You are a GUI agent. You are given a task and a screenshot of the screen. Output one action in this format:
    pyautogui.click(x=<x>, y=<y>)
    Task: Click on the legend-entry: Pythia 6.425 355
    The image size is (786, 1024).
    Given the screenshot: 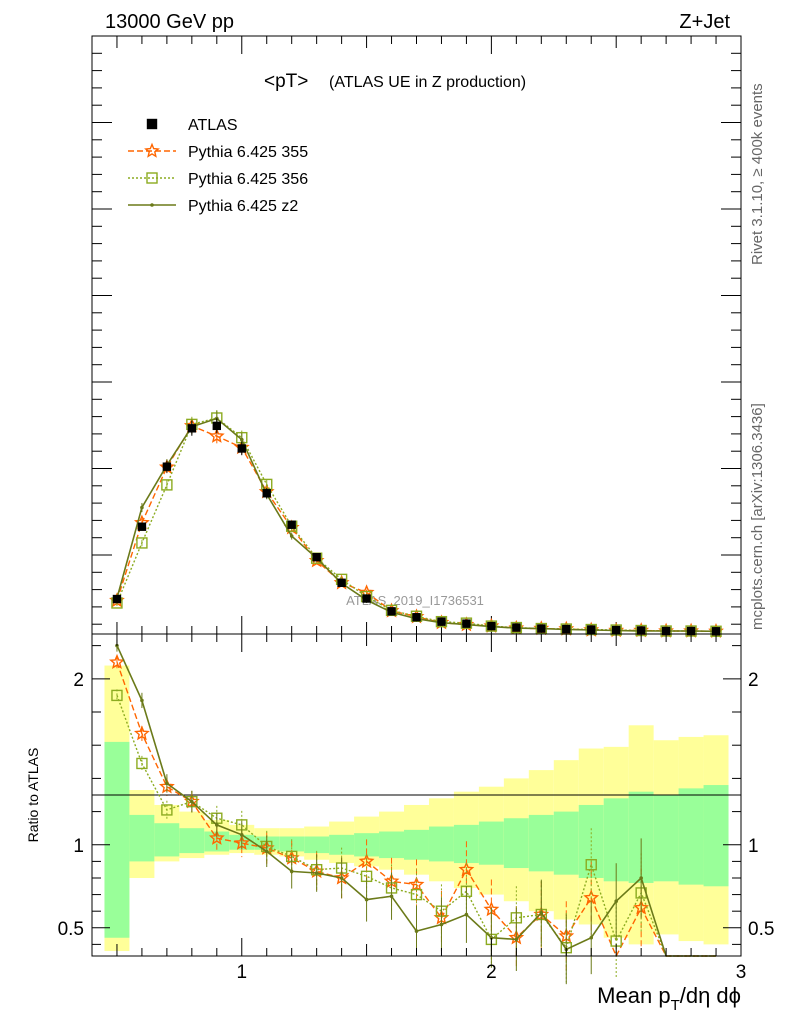 What is the action you would take?
    pyautogui.click(x=218, y=151)
    